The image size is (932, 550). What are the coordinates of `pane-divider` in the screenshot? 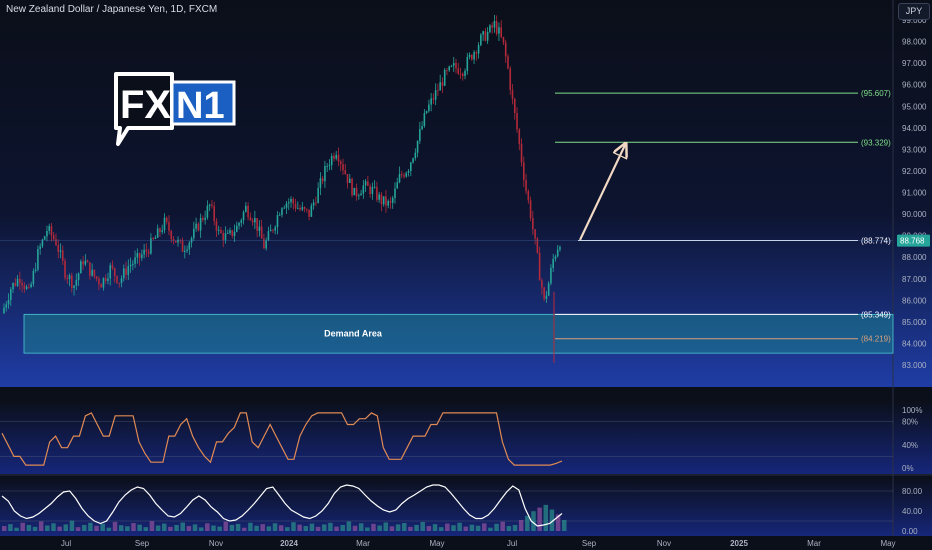 It's located at (466, 393).